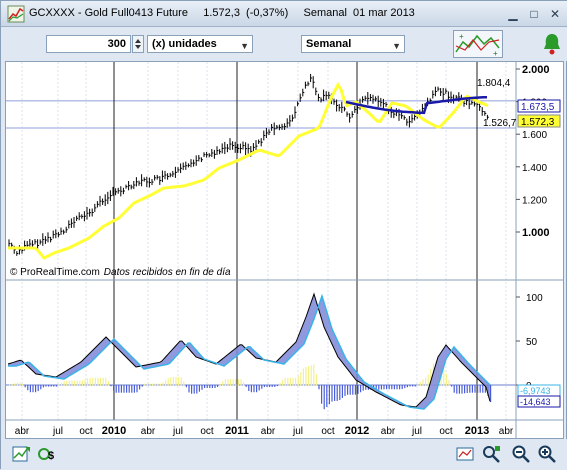  What do you see at coordinates (534, 298) in the screenshot?
I see `osc-label: 100` at bounding box center [534, 298].